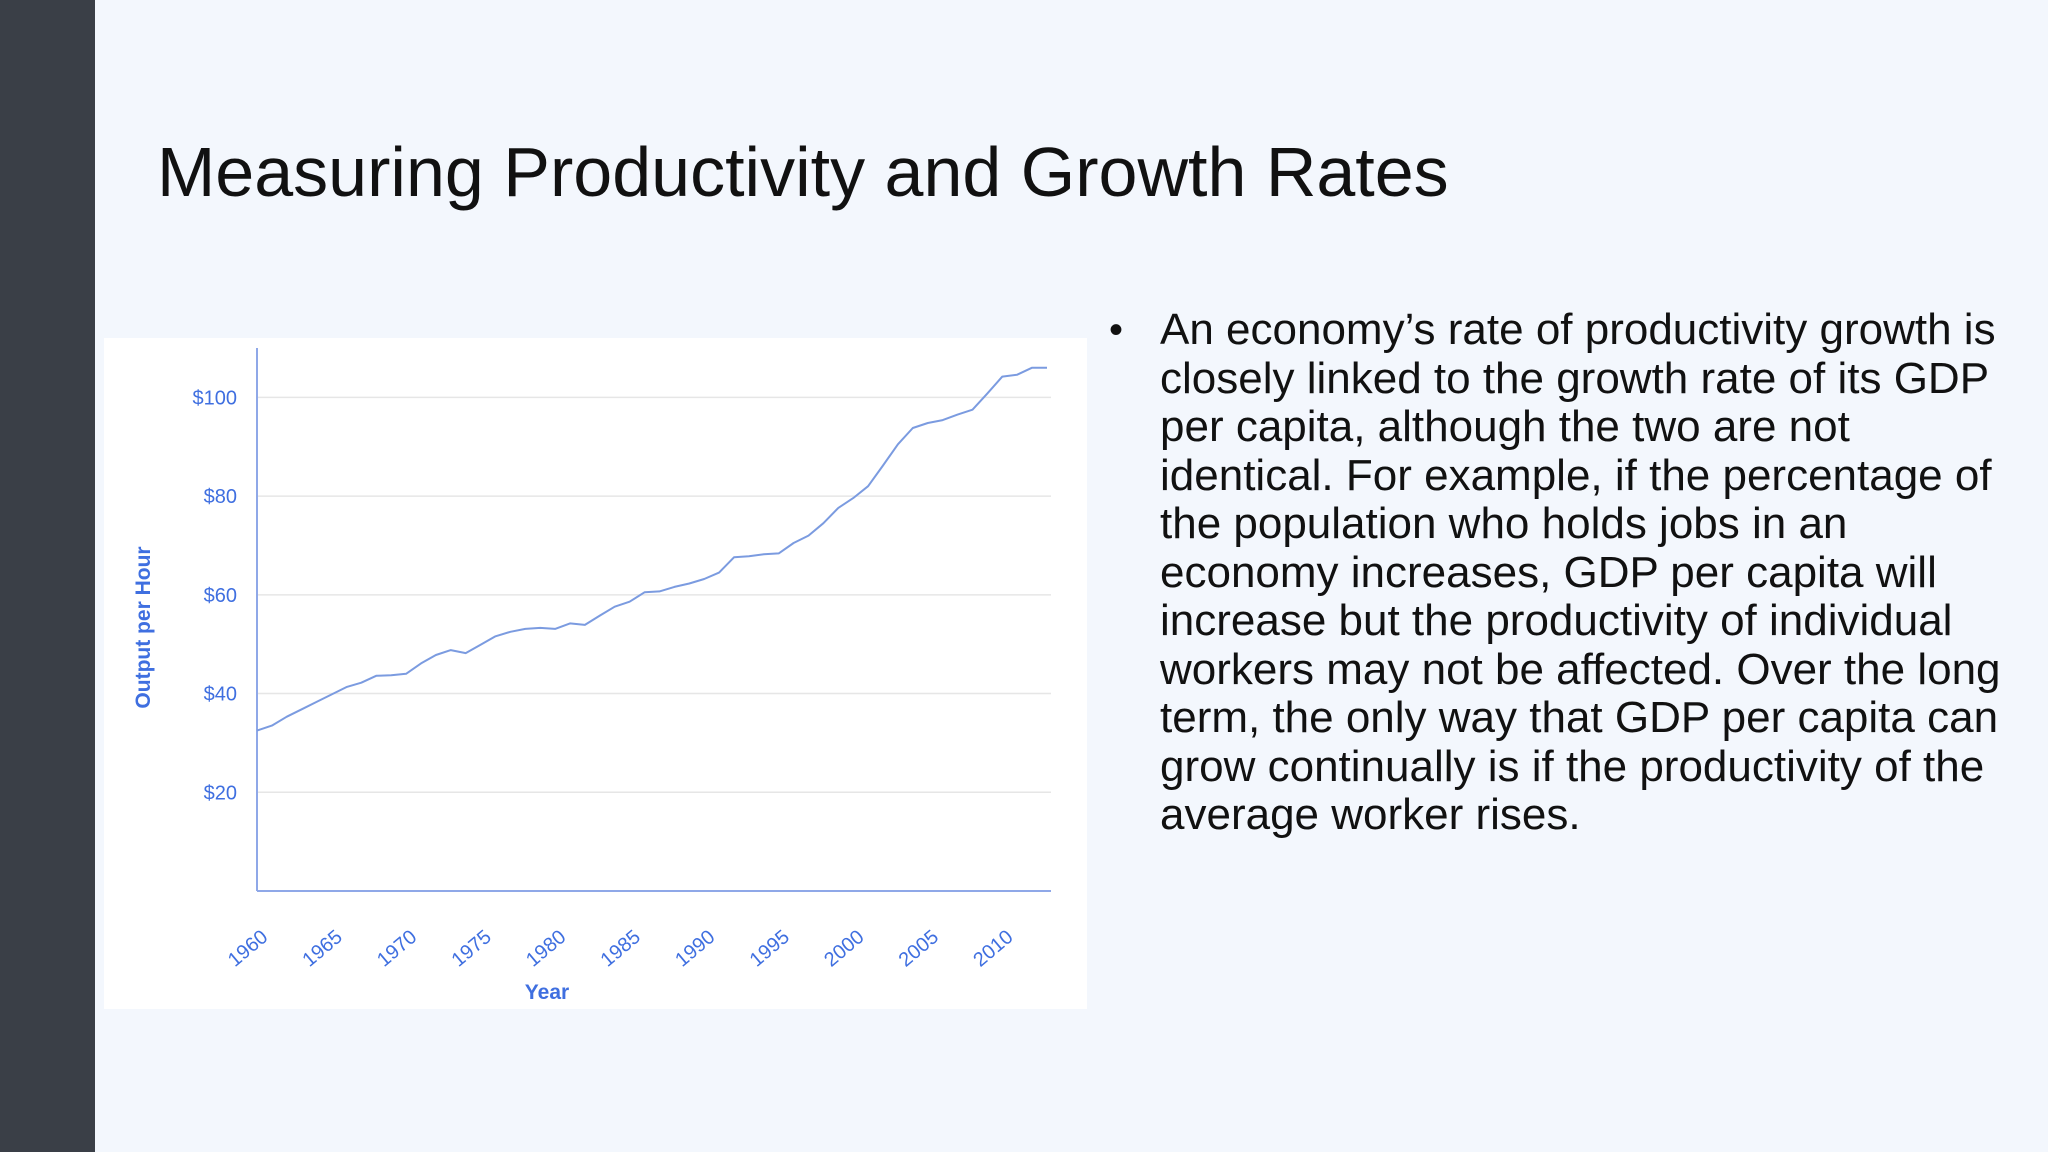 Image resolution: width=2048 pixels, height=1152 pixels. Describe the element at coordinates (472, 948) in the screenshot. I see `x-tick-label: 1975` at that location.